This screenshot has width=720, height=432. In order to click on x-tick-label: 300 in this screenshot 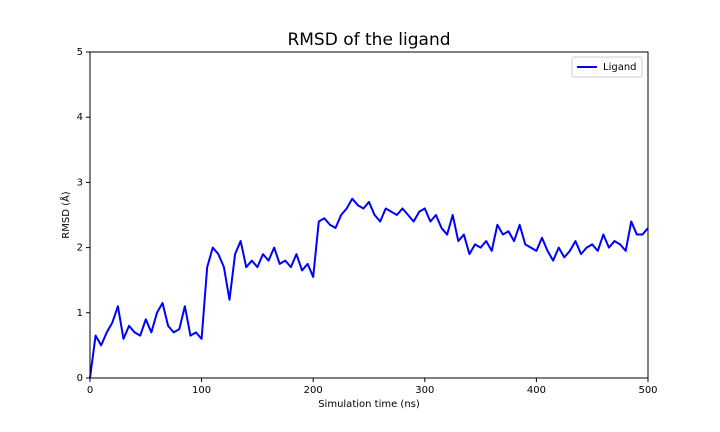, I will do `click(424, 390)`.